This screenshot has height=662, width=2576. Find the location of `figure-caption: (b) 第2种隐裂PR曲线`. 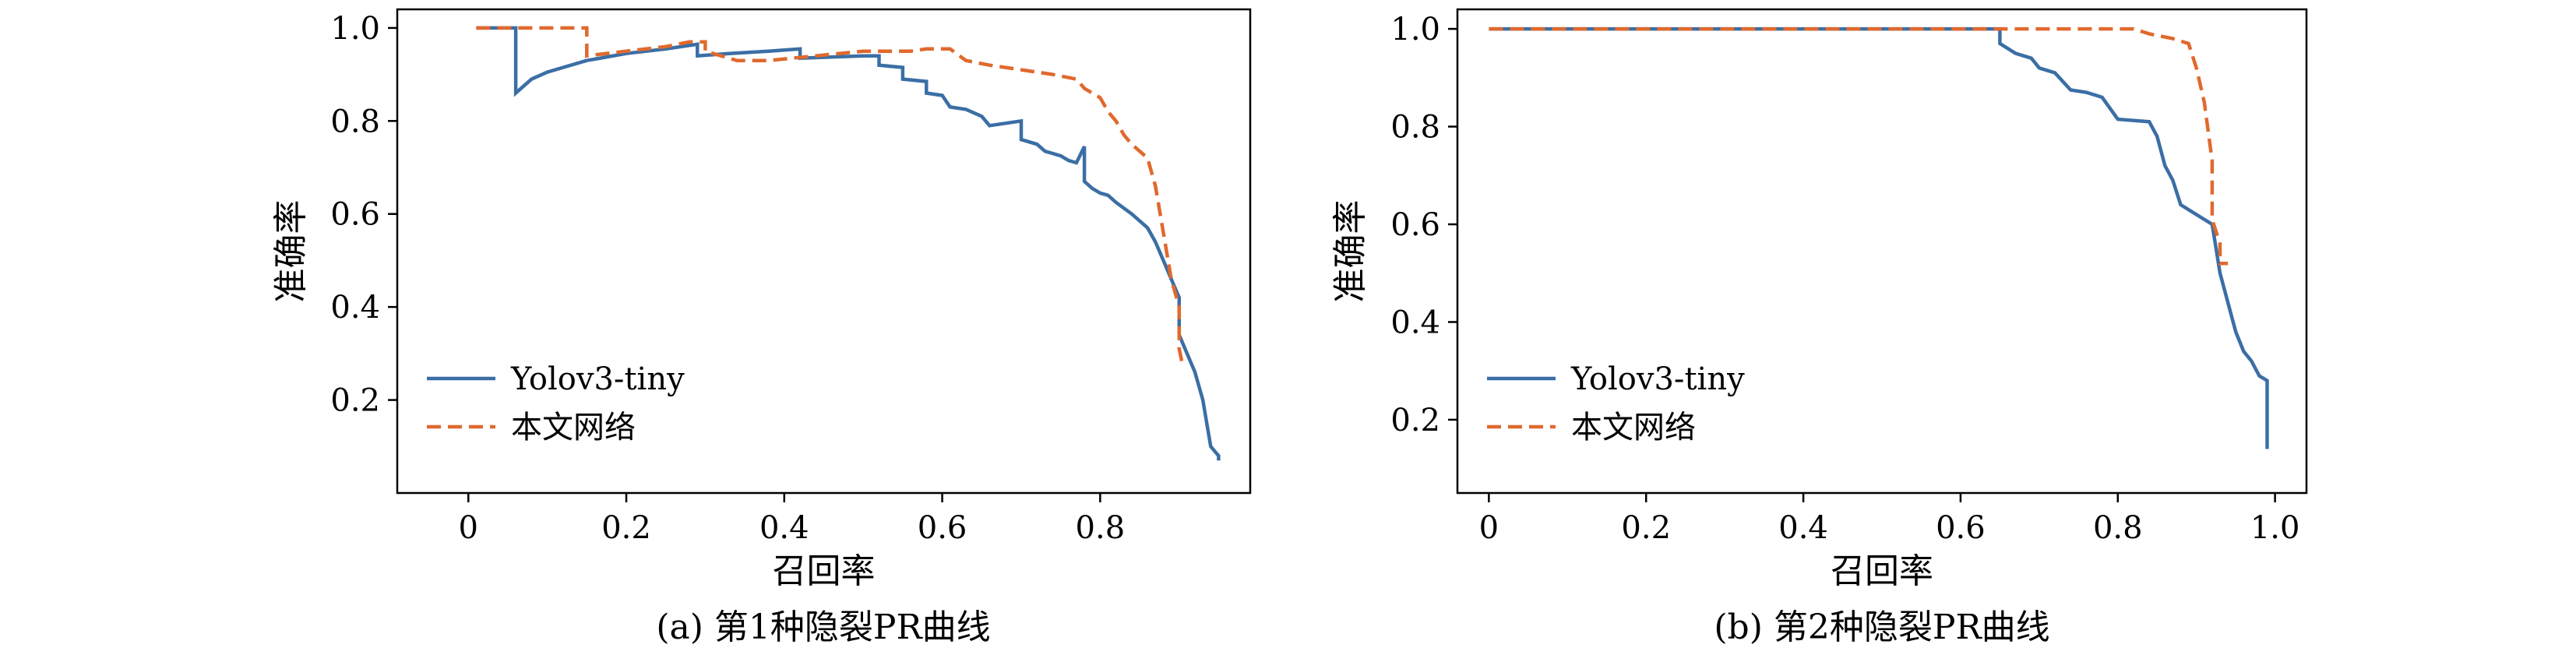

figure-caption: (b) 第2种隐裂PR曲线 is located at coordinates (1881, 627).